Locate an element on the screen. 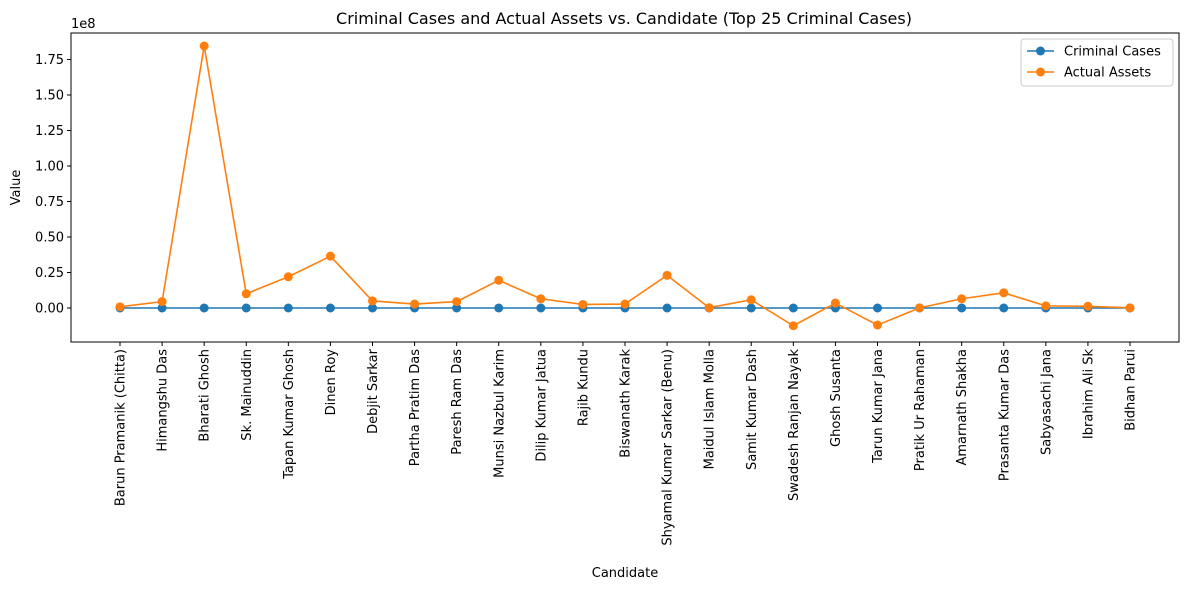  x-tick-label: Rajib Kundu is located at coordinates (583, 387).